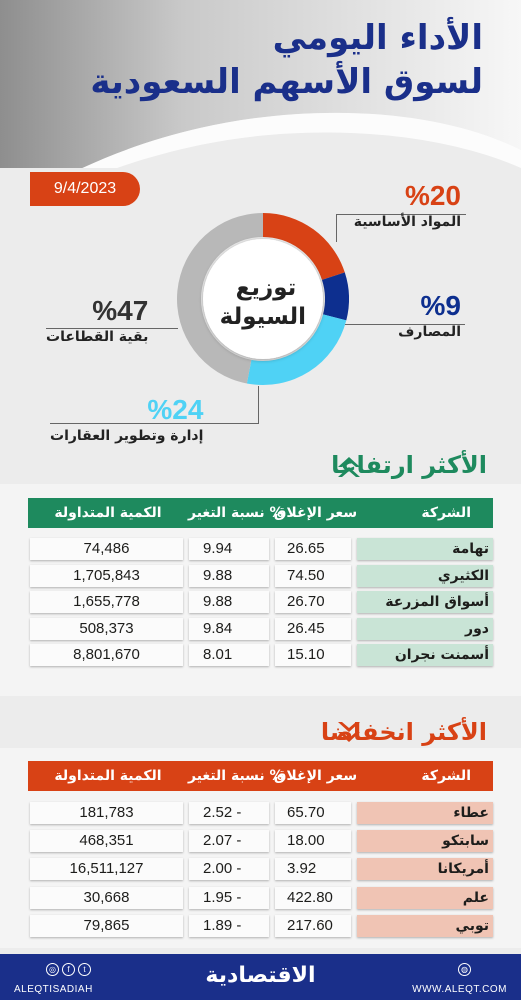 Image resolution: width=521 pixels, height=1000 pixels. Describe the element at coordinates (349, 467) in the screenshot. I see `double-chevron-up-icon` at that location.